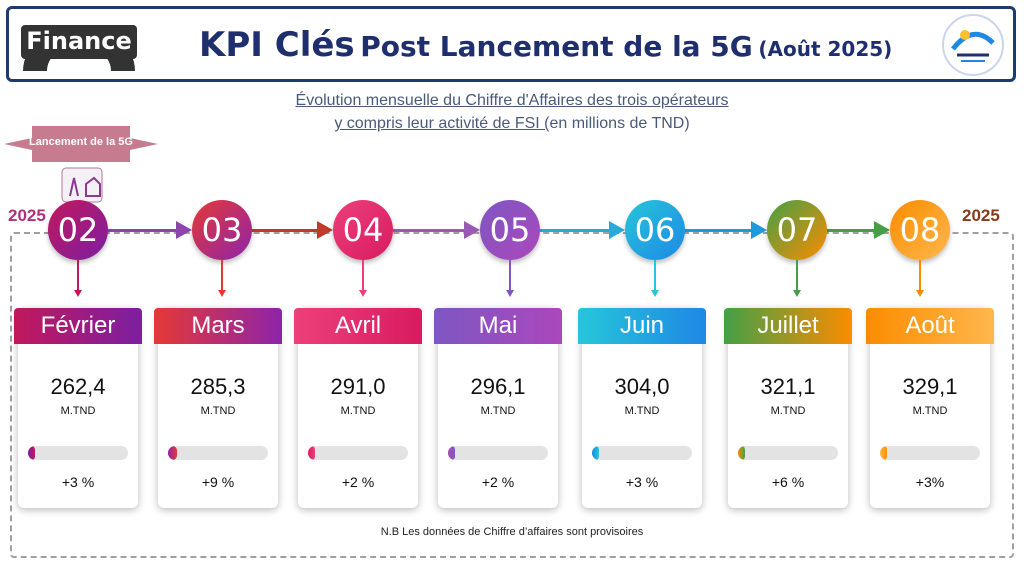 This screenshot has width=1024, height=574. What do you see at coordinates (78, 386) in the screenshot?
I see `revenue-value: 262,4` at bounding box center [78, 386].